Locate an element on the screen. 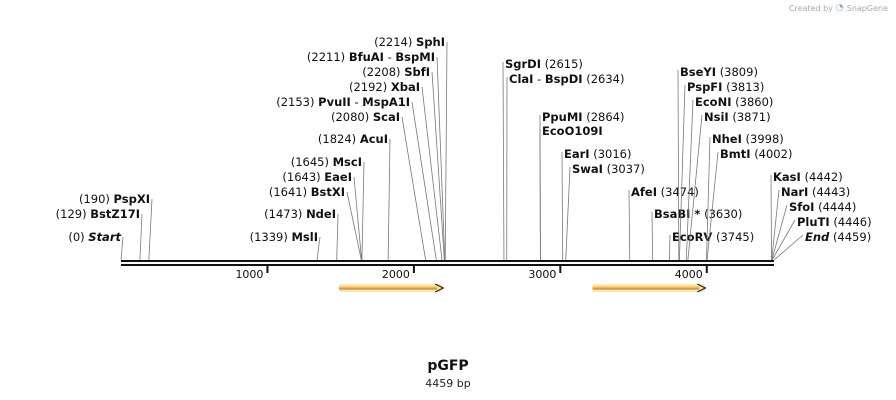 This screenshot has width=896, height=400. site-position: (4002) is located at coordinates (773, 154).